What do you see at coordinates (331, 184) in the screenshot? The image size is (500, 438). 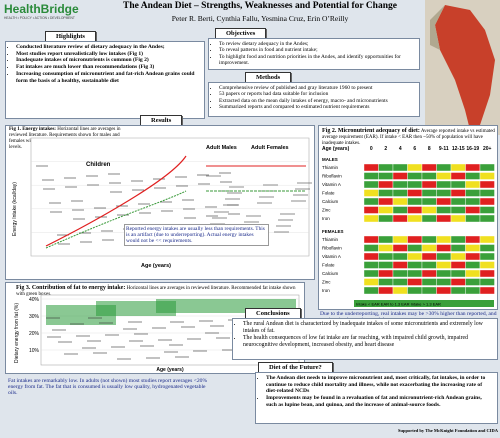 I see `nutrient: Vitamin A` at bounding box center [331, 184].